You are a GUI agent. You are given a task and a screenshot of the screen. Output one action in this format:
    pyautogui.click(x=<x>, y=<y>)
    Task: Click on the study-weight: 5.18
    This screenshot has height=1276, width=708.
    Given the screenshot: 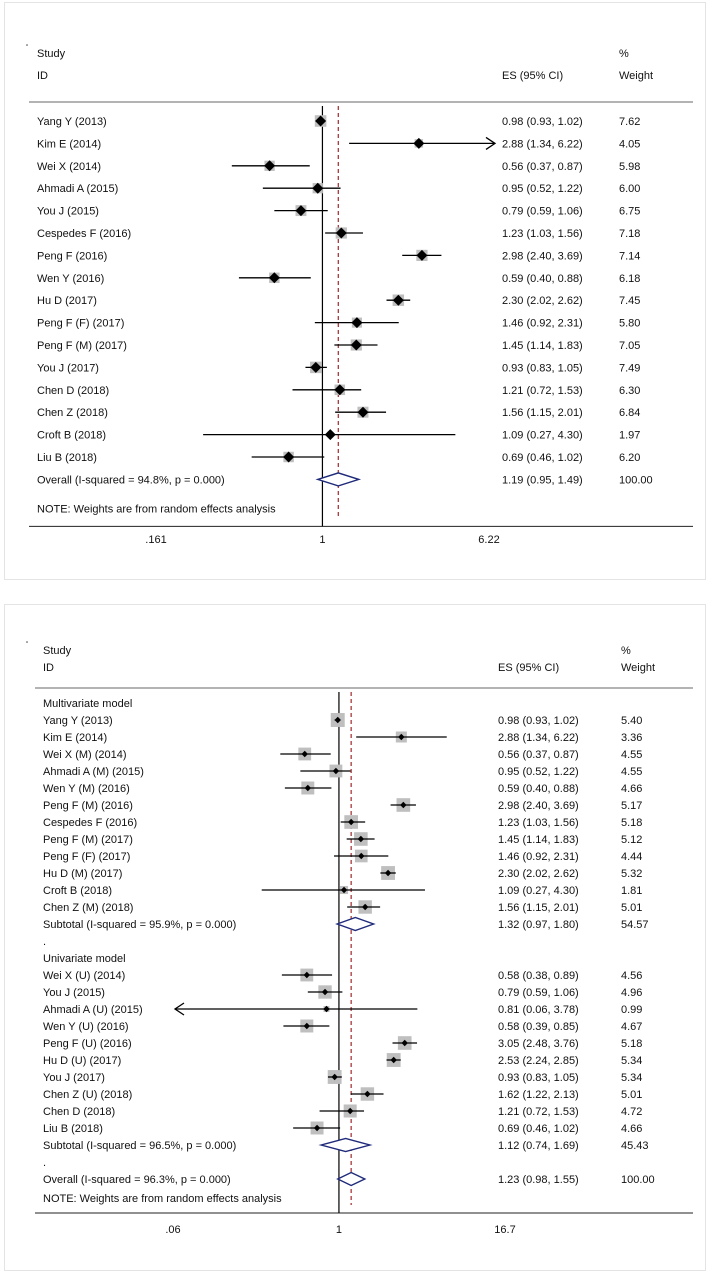 What is the action you would take?
    pyautogui.click(x=631, y=823)
    